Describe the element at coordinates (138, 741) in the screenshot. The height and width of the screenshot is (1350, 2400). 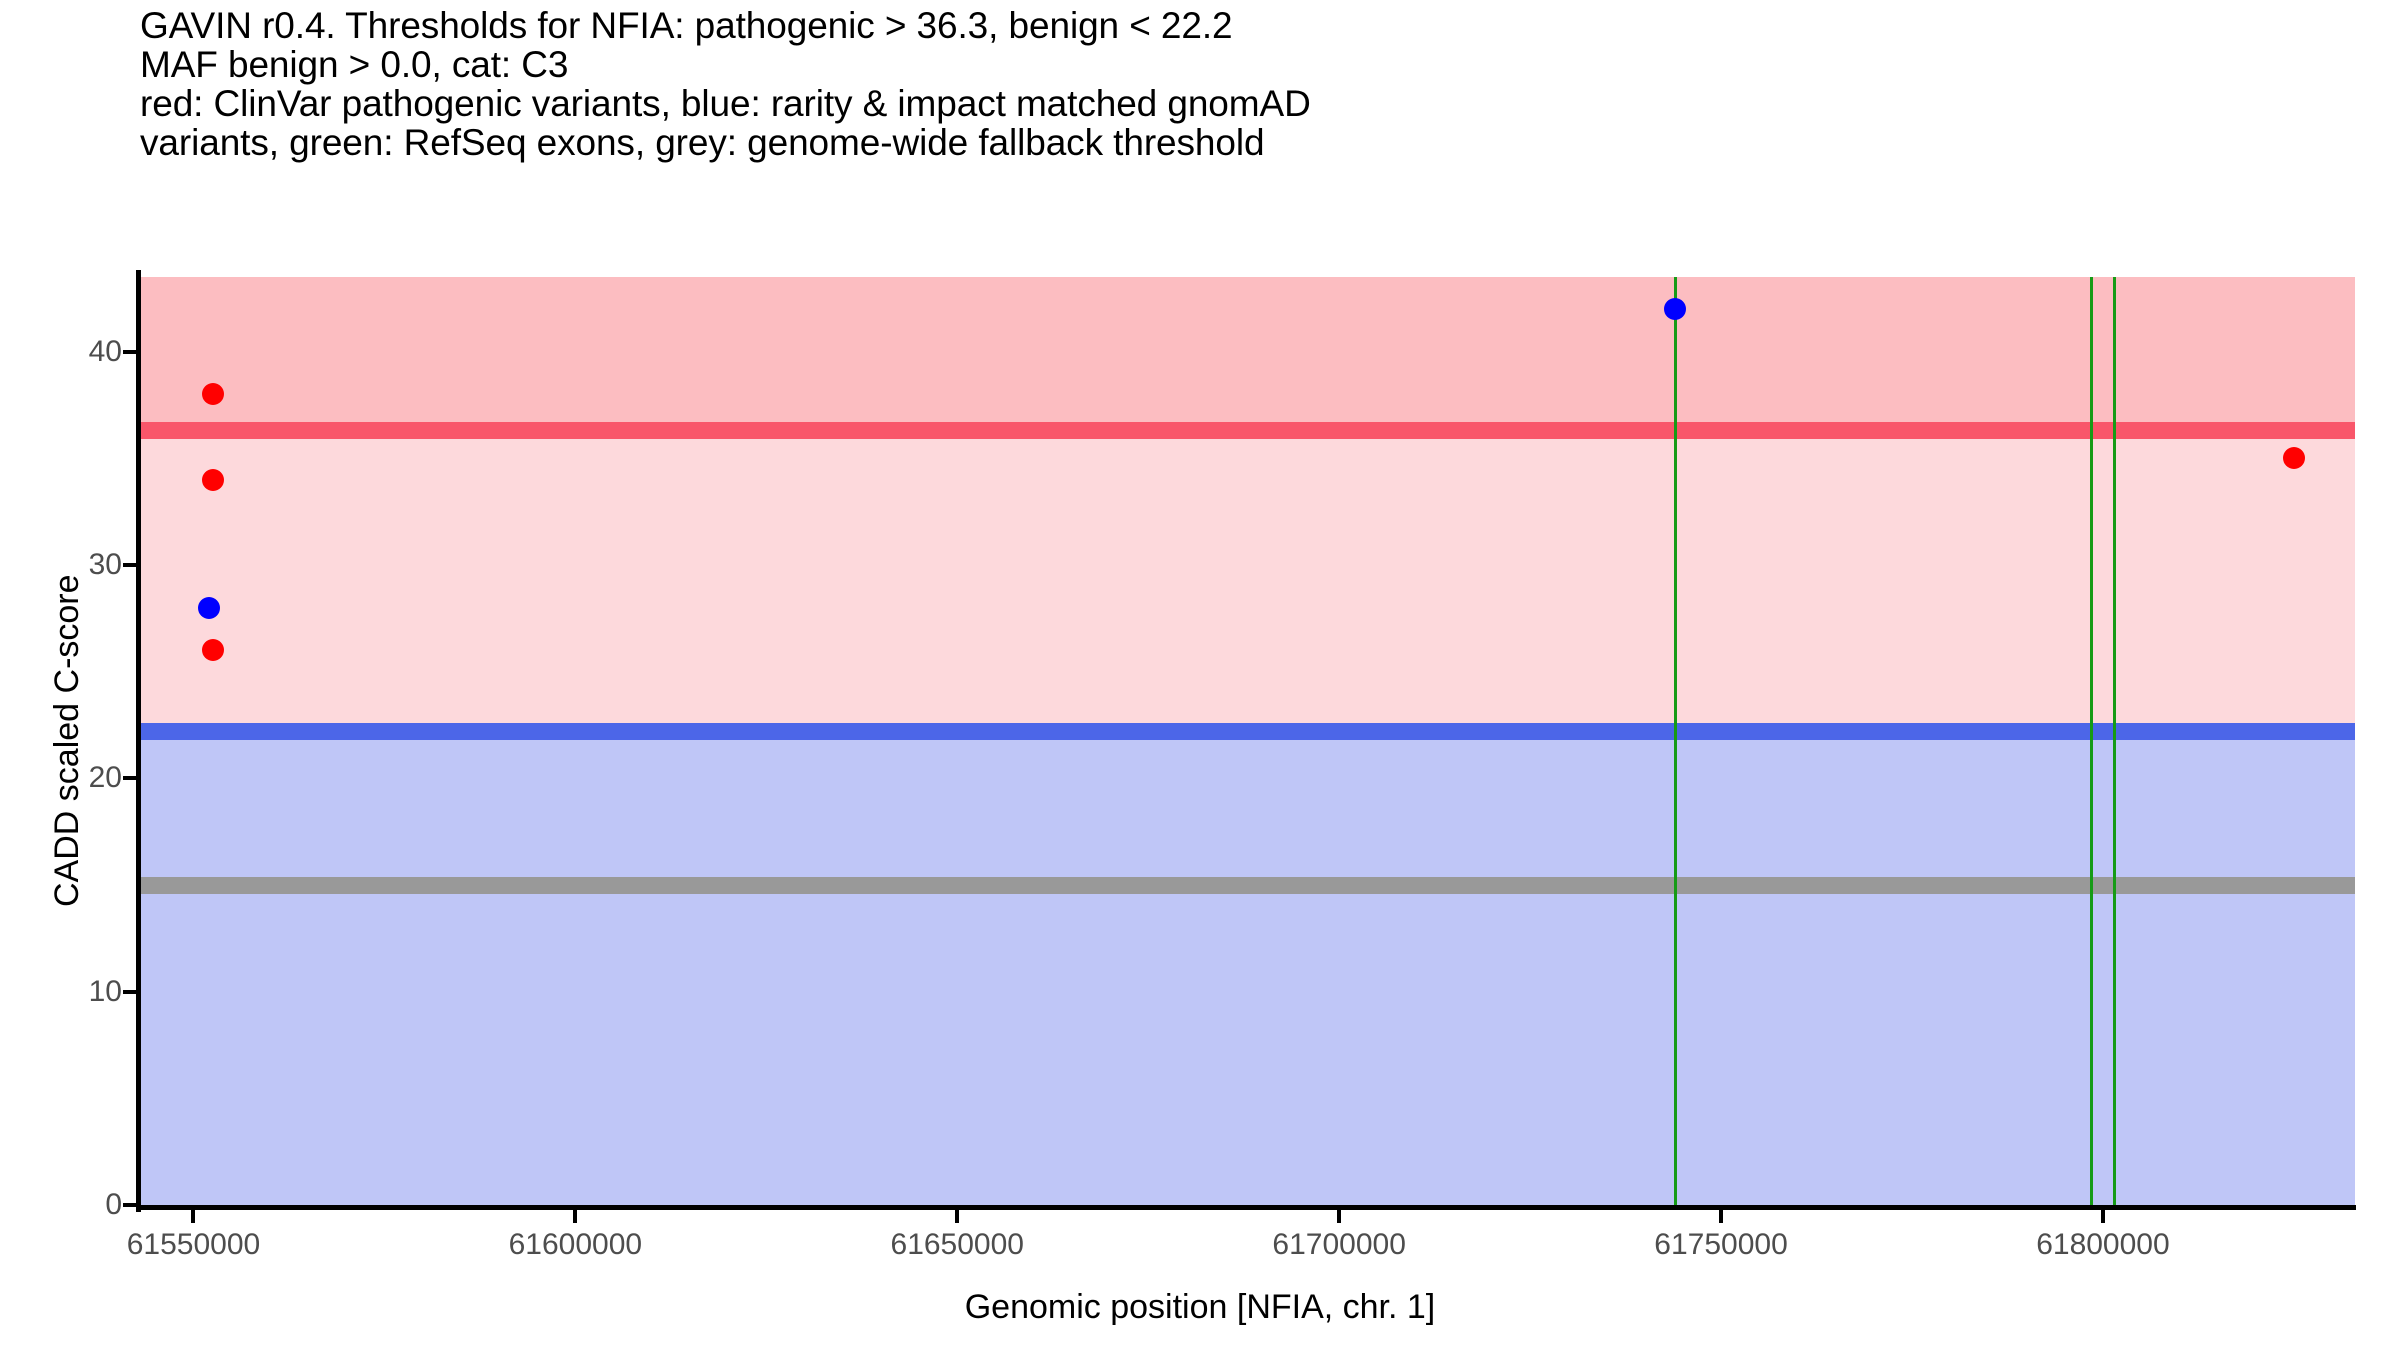
I see `y-axis-line` at that location.